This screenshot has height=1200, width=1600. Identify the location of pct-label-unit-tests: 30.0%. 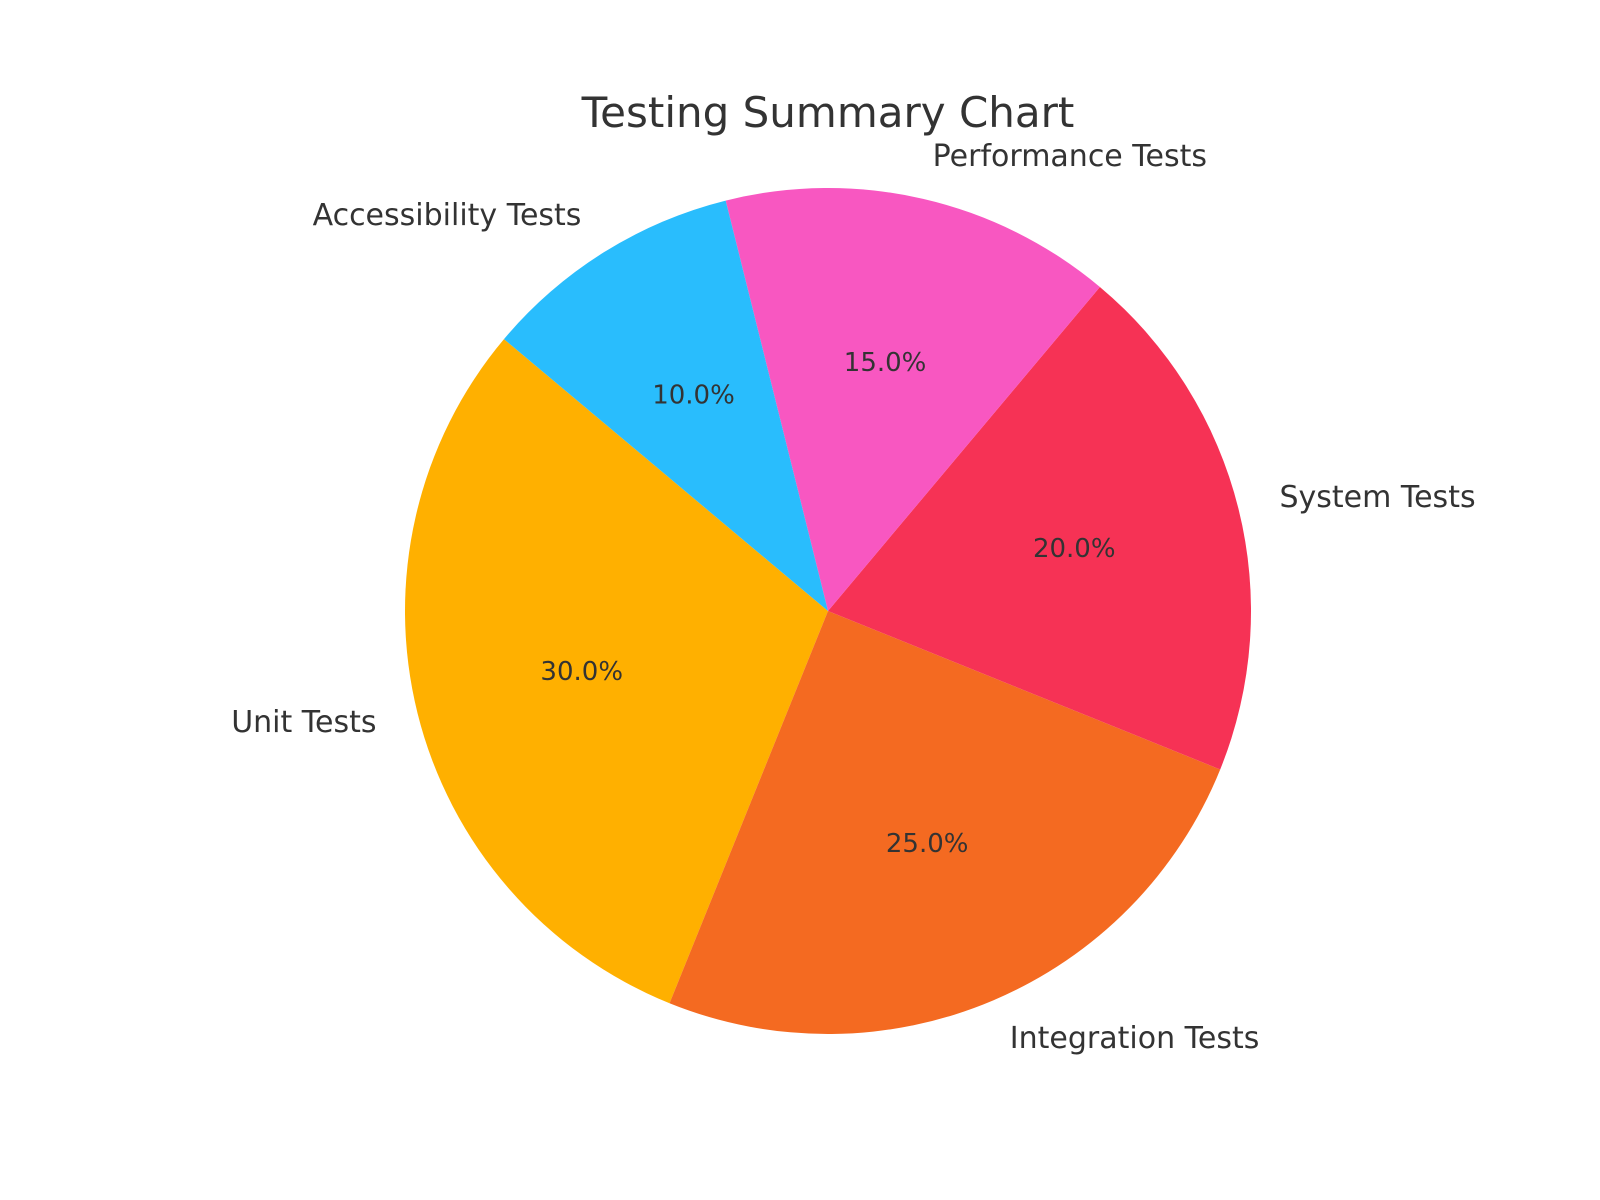
(581, 672).